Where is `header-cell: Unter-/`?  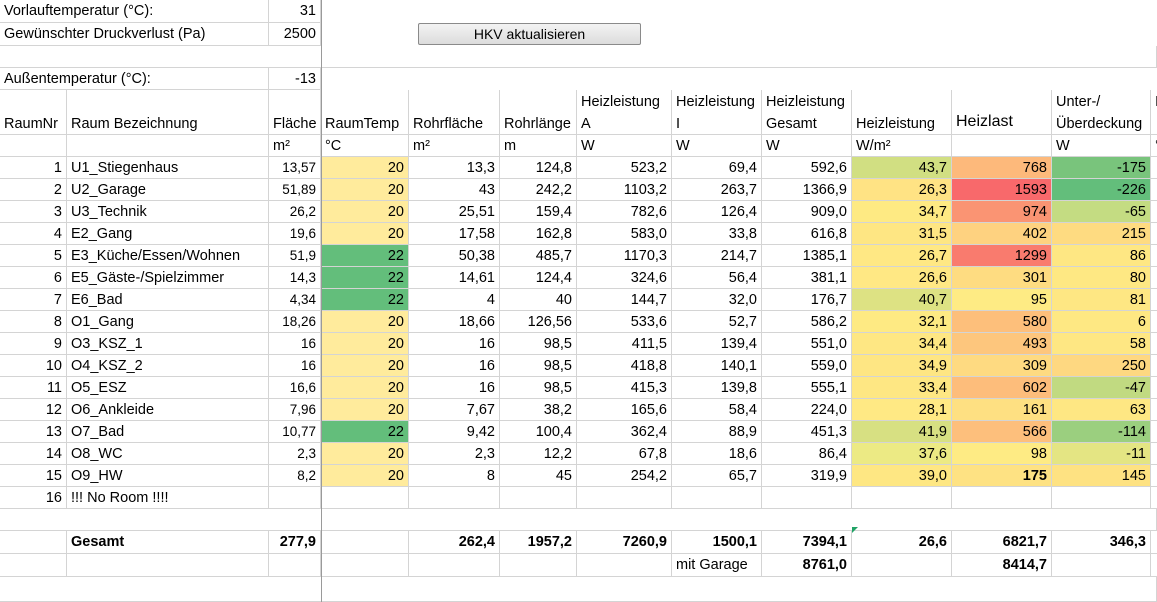
header-cell: Unter-/ is located at coordinates (1101, 101).